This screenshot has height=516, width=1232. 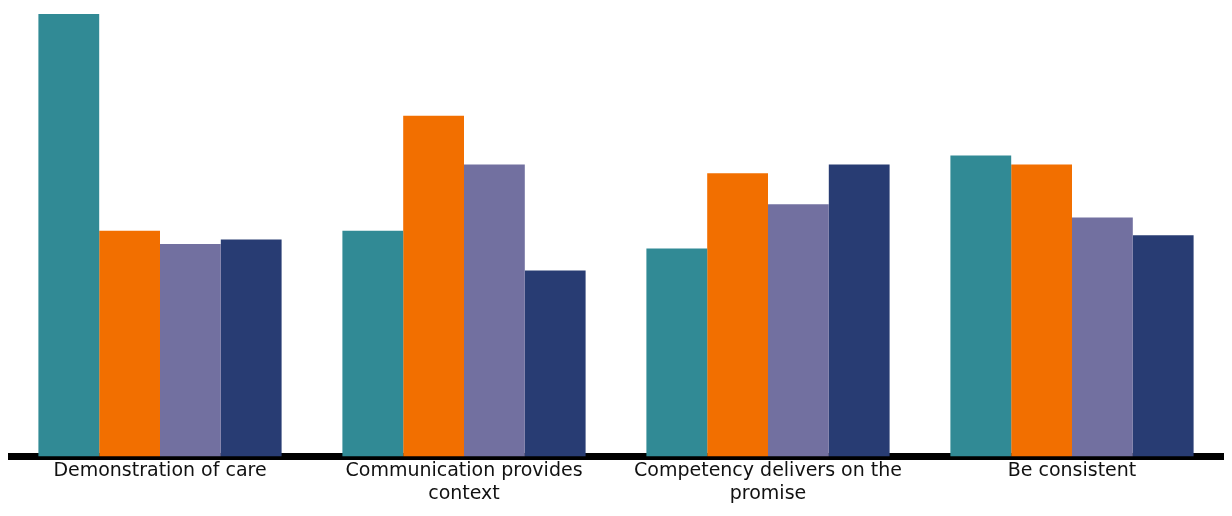 I want to click on x-tick-label: Communication provides context, so click(x=464, y=480).